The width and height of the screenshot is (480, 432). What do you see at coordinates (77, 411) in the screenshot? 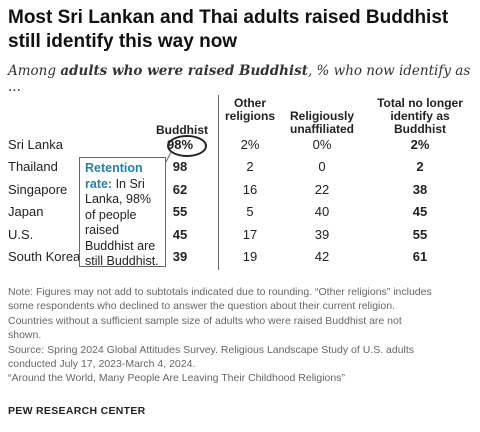
I see `brand-logo-text: PEW RESEARCH CENTER` at bounding box center [77, 411].